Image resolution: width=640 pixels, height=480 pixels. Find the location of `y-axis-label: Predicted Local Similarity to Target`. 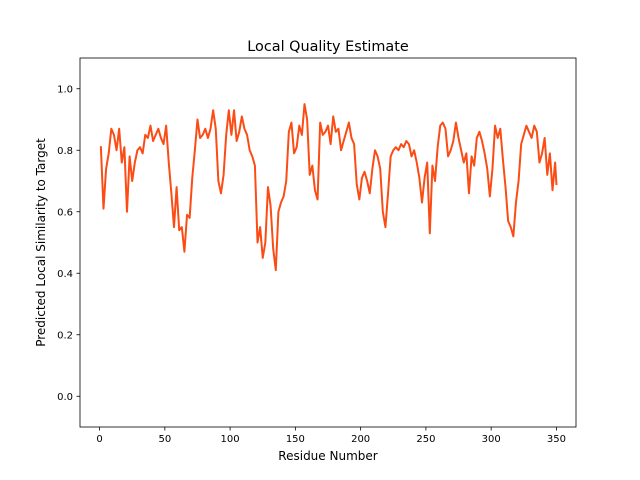

y-axis-label: Predicted Local Similarity to Target is located at coordinates (41, 242).